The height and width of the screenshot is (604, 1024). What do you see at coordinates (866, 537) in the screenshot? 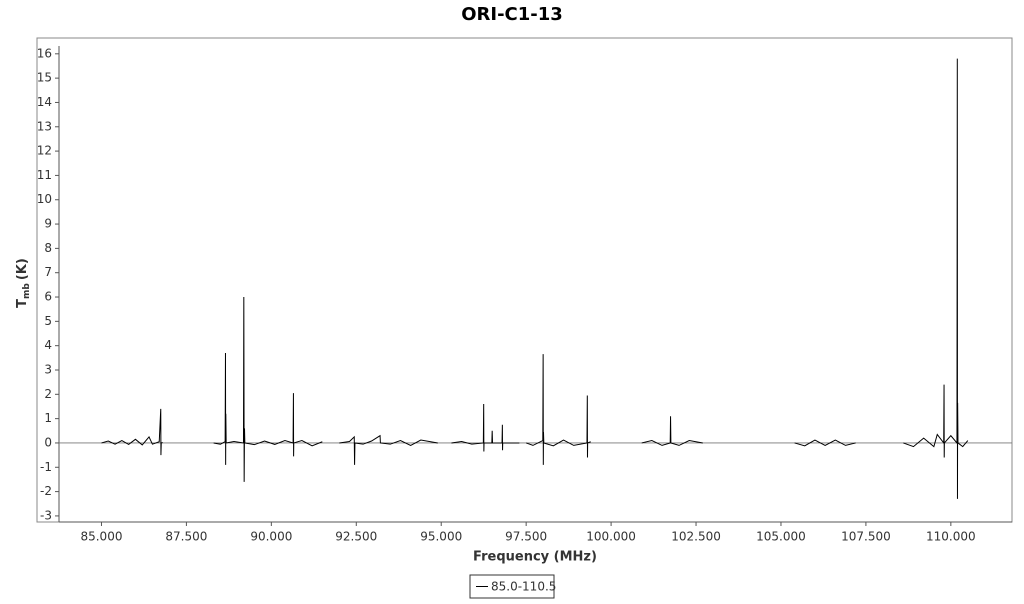
I see `x-tick-label: 107.500` at bounding box center [866, 537].